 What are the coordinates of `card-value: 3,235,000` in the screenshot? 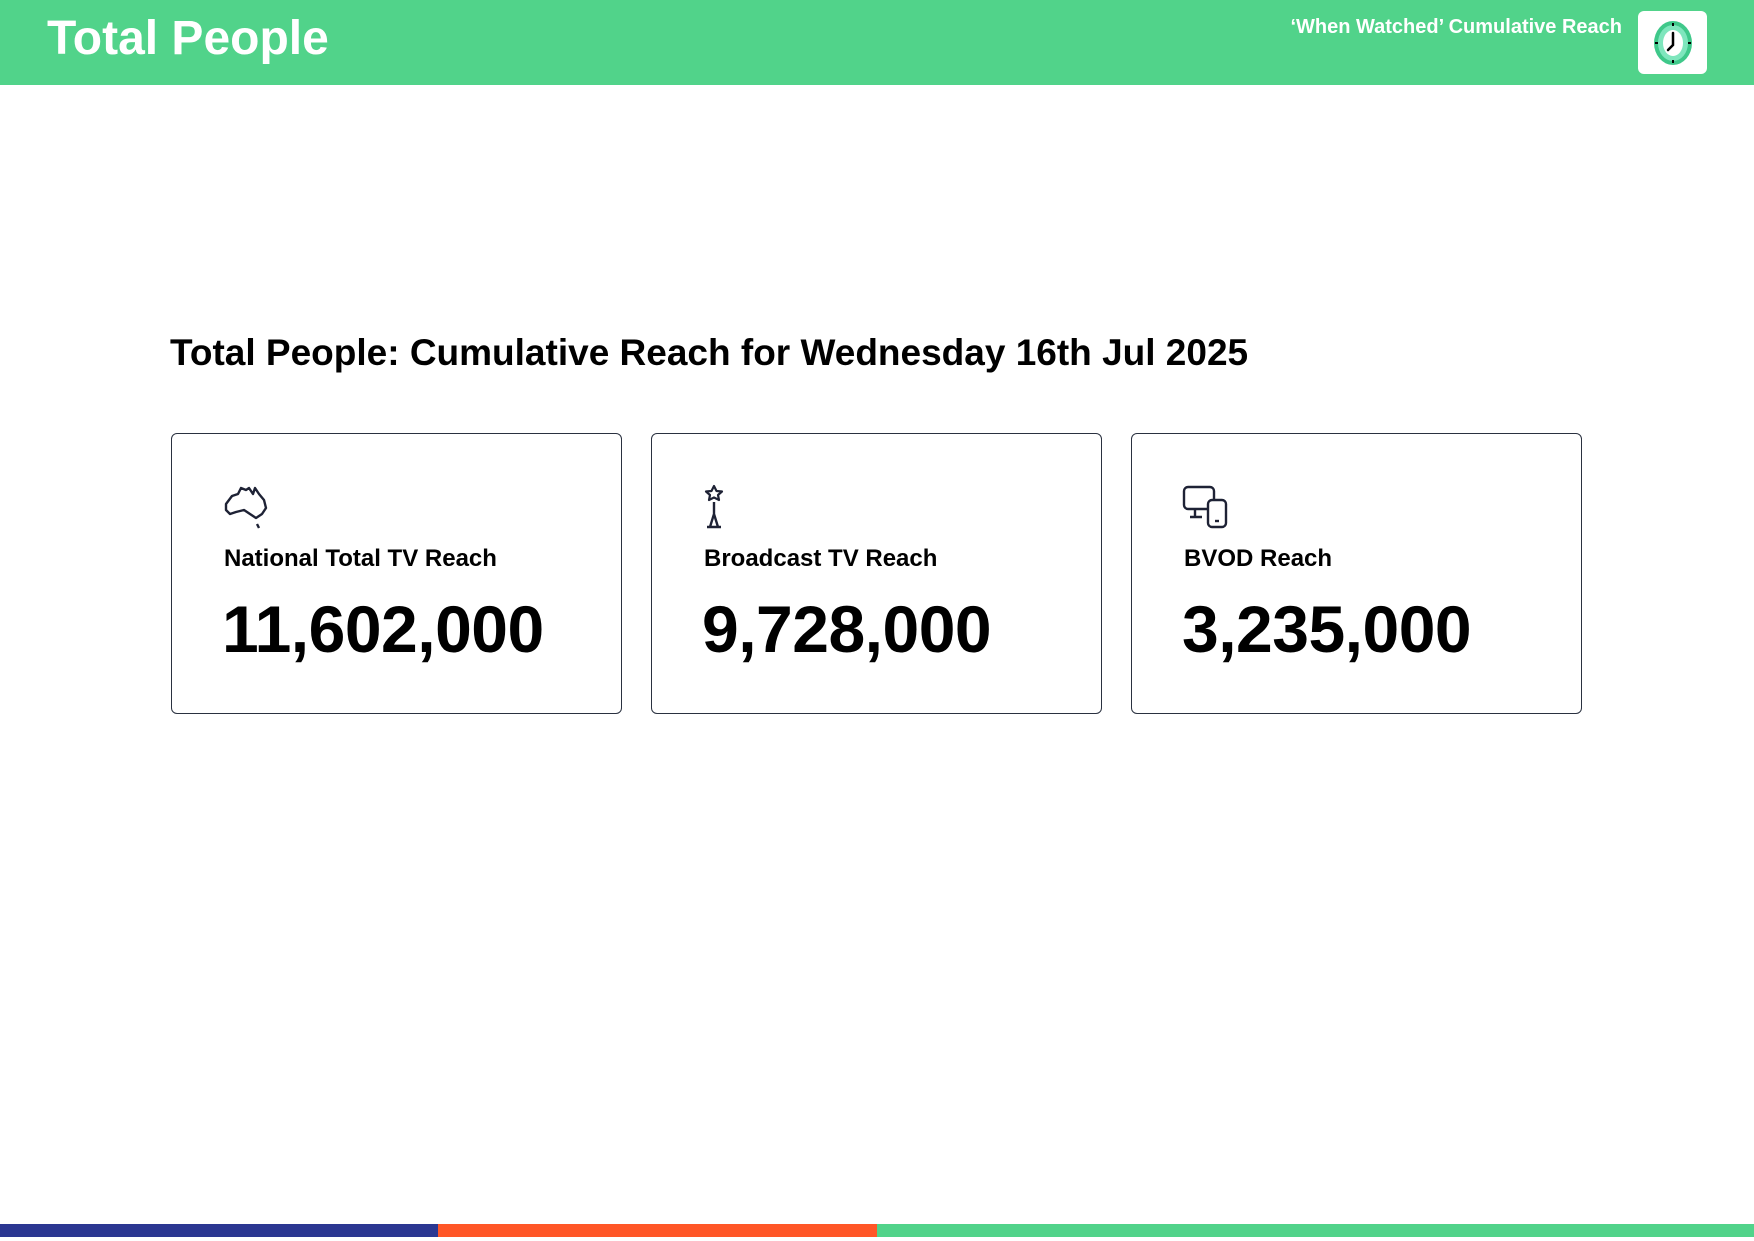 It's located at (1327, 629).